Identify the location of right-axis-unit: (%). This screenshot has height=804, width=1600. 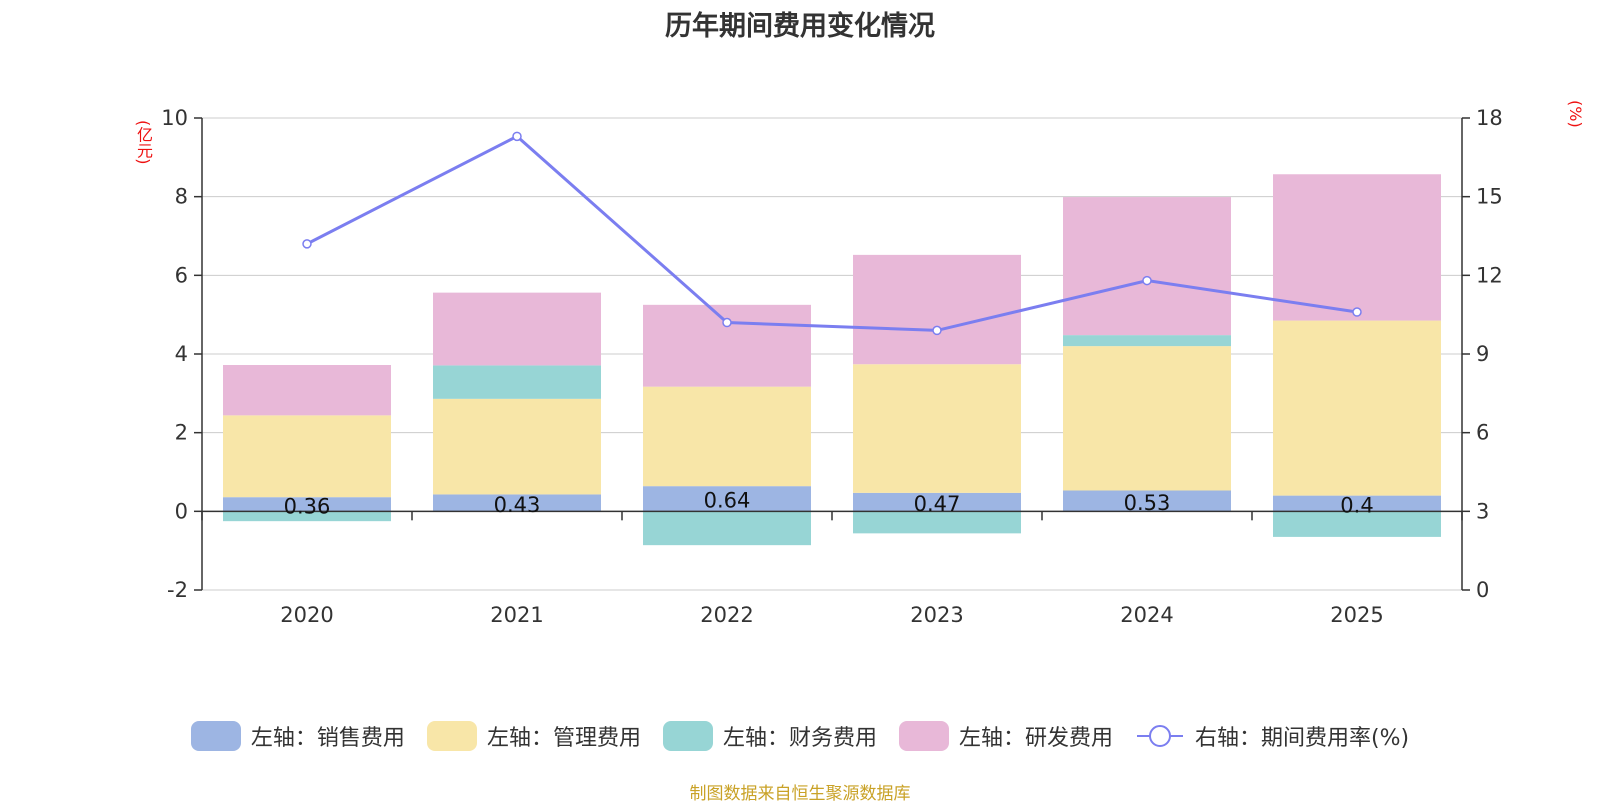
(1575, 114).